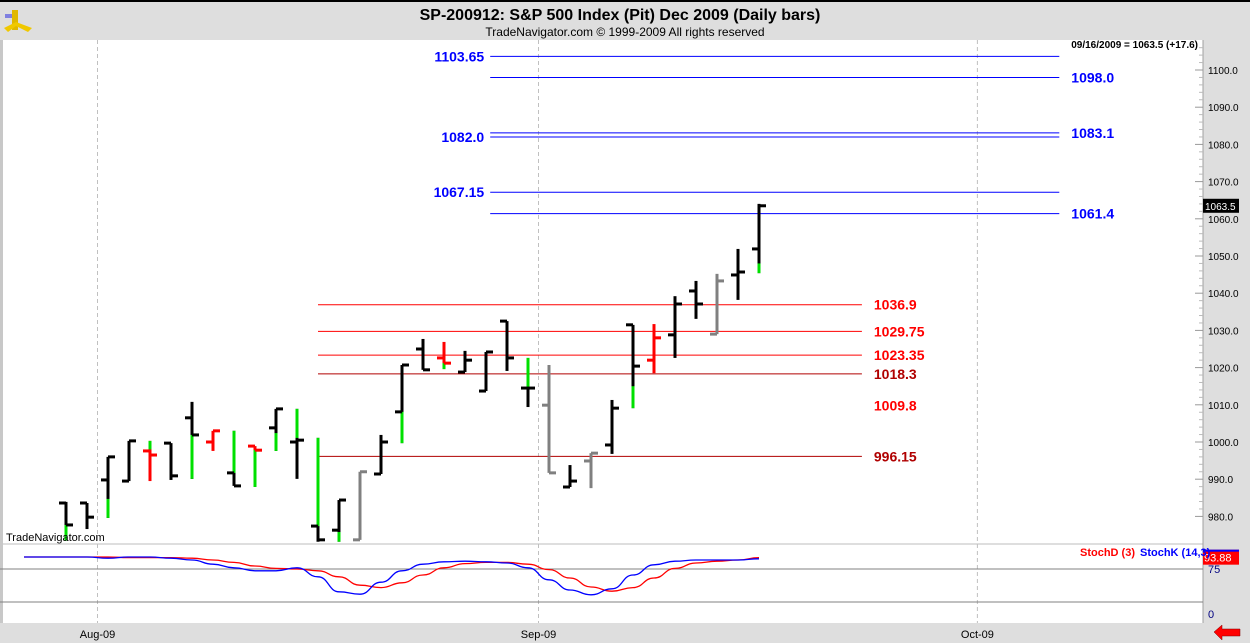 The image size is (1250, 643). Describe the element at coordinates (1218, 559) in the screenshot. I see `stoch-value-label: 93.88` at that location.